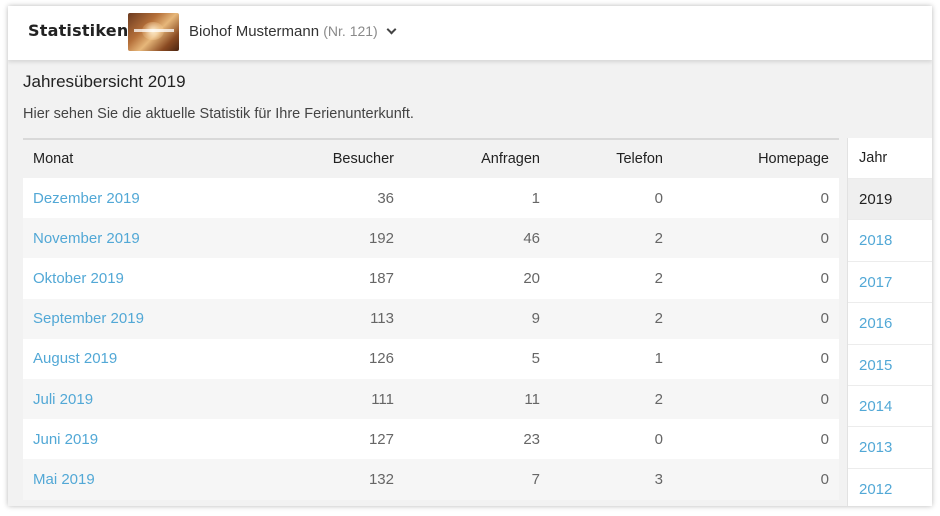 The image size is (940, 516). What do you see at coordinates (890, 158) in the screenshot?
I see `year-panel-heading: Jahr` at bounding box center [890, 158].